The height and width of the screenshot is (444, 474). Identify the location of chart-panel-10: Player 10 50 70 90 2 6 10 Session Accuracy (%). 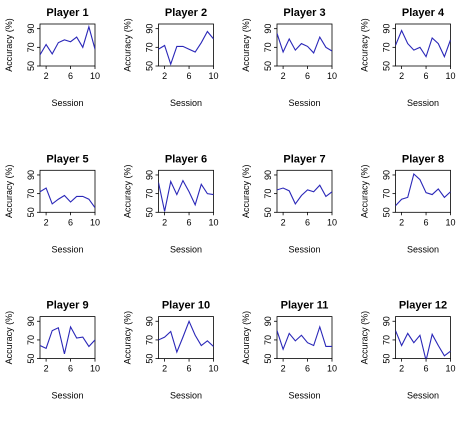
(171, 350).